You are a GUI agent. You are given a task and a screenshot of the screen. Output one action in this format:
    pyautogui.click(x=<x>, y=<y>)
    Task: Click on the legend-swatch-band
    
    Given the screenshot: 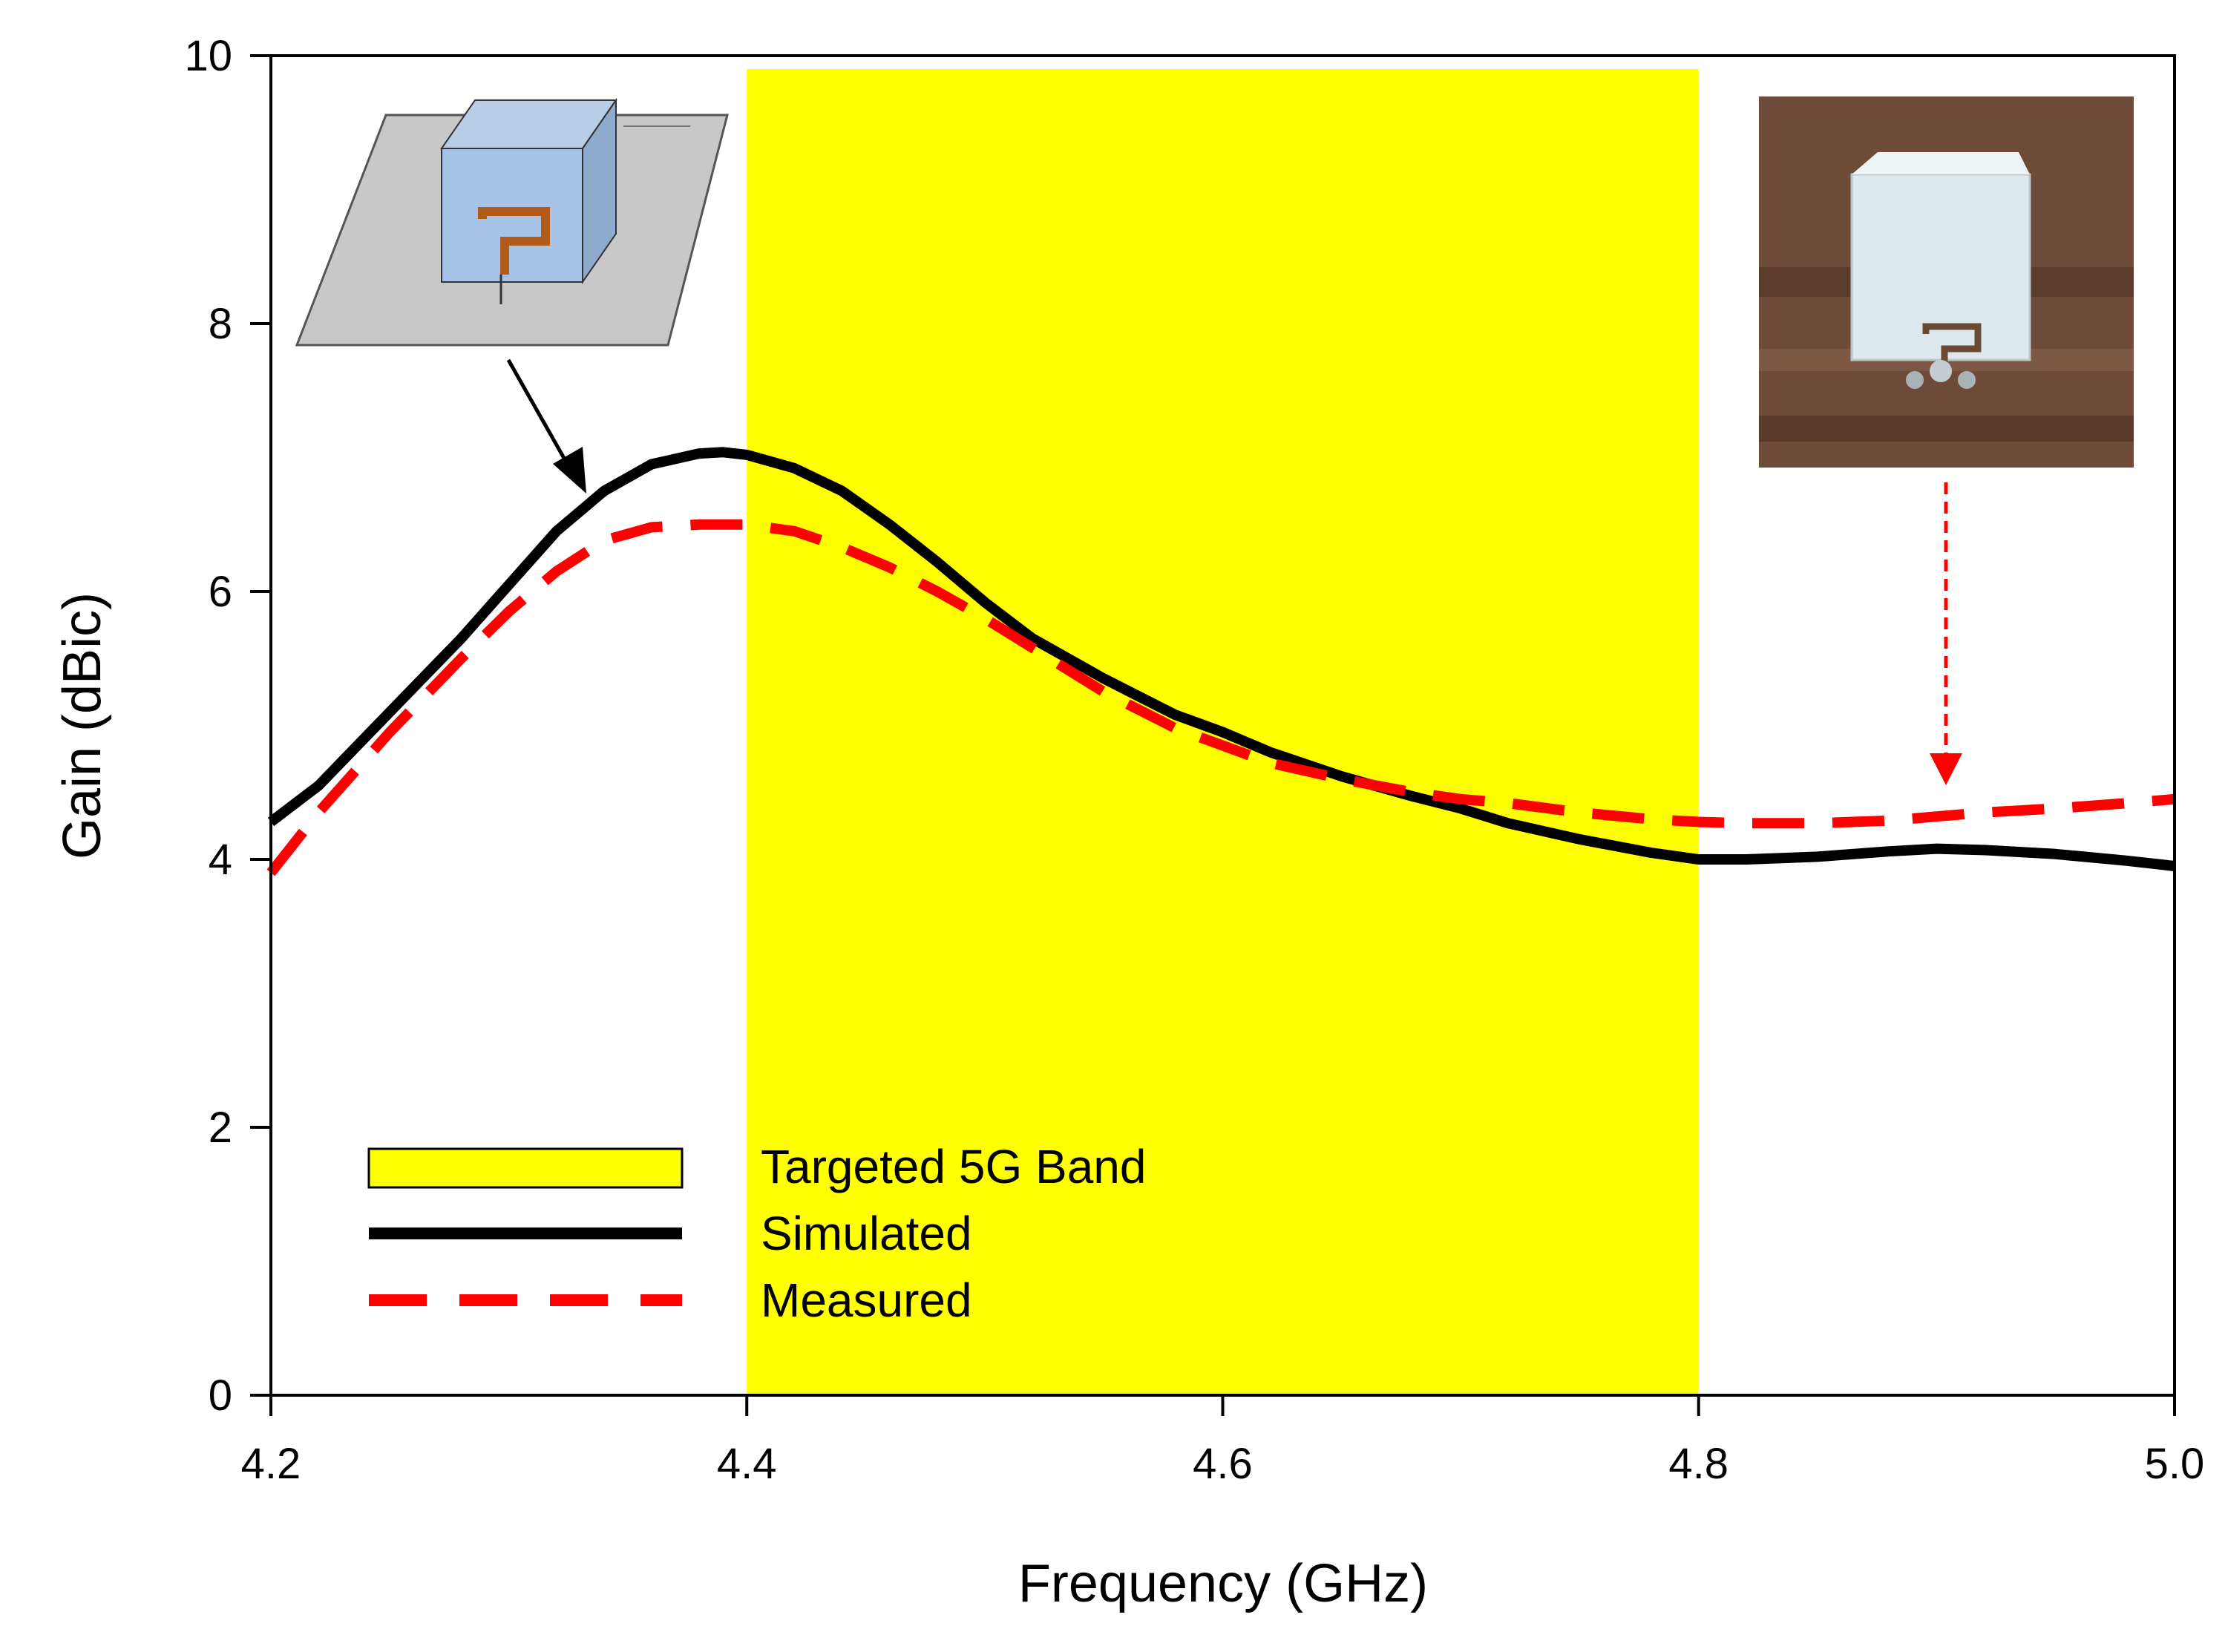 What is the action you would take?
    pyautogui.click(x=525, y=1168)
    